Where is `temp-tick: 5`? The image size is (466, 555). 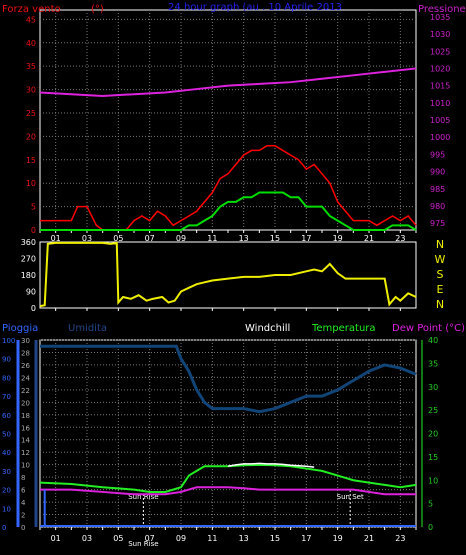
temp-tick: 5 is located at coordinates (430, 504).